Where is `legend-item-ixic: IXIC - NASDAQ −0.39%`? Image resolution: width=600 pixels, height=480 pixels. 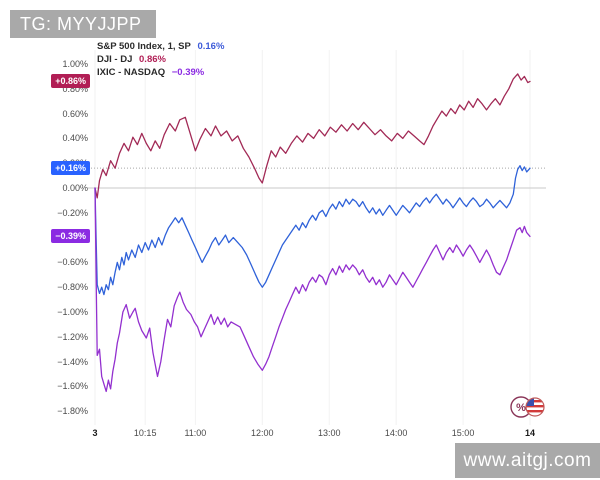
legend-item-ixic: IXIC - NASDAQ −0.39% is located at coordinates (160, 72).